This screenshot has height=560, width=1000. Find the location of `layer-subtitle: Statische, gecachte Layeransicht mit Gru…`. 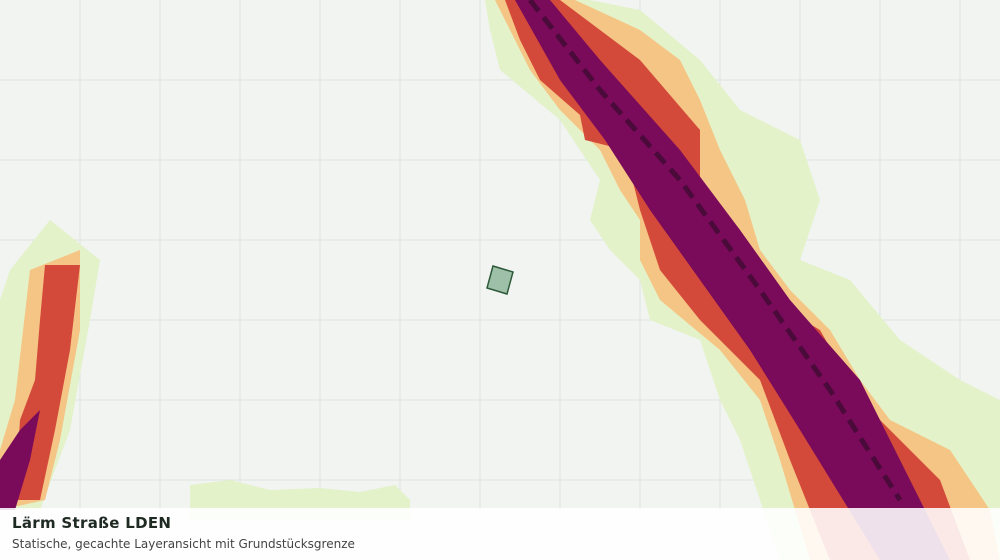

layer-subtitle: Statische, gecachte Layeransicht mit Gru… is located at coordinates (183, 544).